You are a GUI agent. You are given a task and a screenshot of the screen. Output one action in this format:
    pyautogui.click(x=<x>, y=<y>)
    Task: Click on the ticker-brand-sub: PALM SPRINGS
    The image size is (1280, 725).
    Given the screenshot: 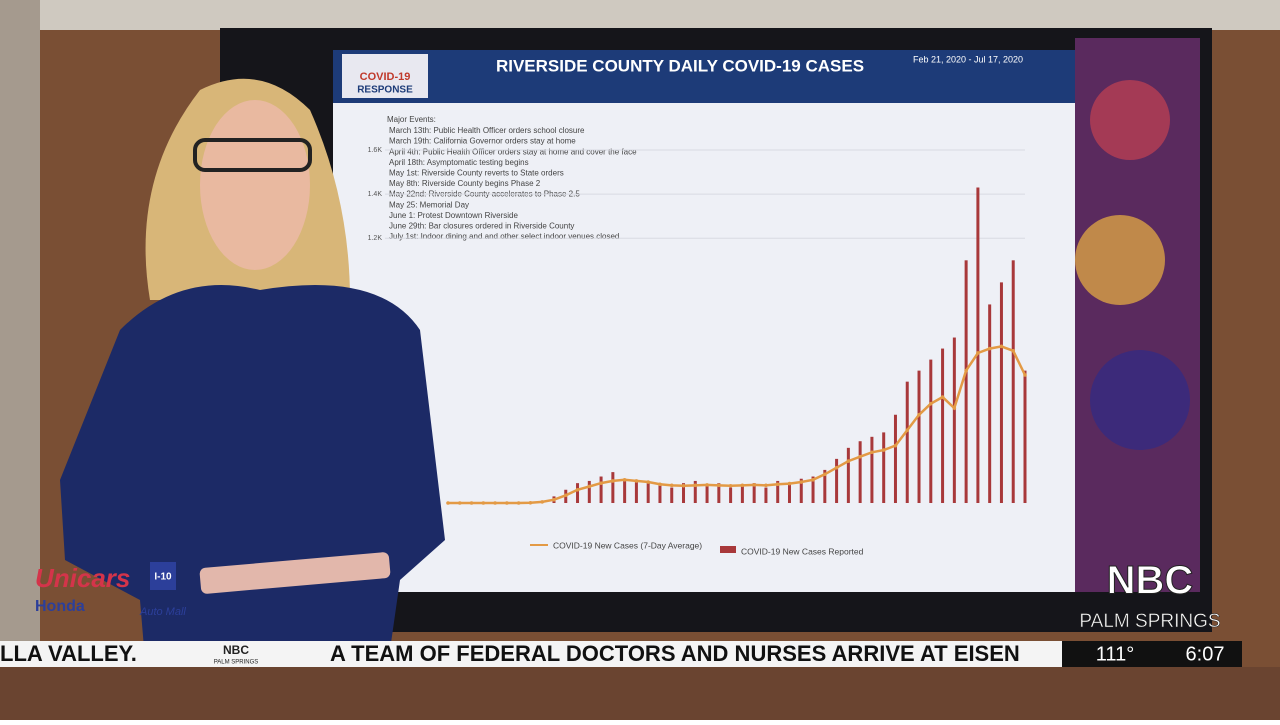 What is the action you would take?
    pyautogui.click(x=236, y=663)
    